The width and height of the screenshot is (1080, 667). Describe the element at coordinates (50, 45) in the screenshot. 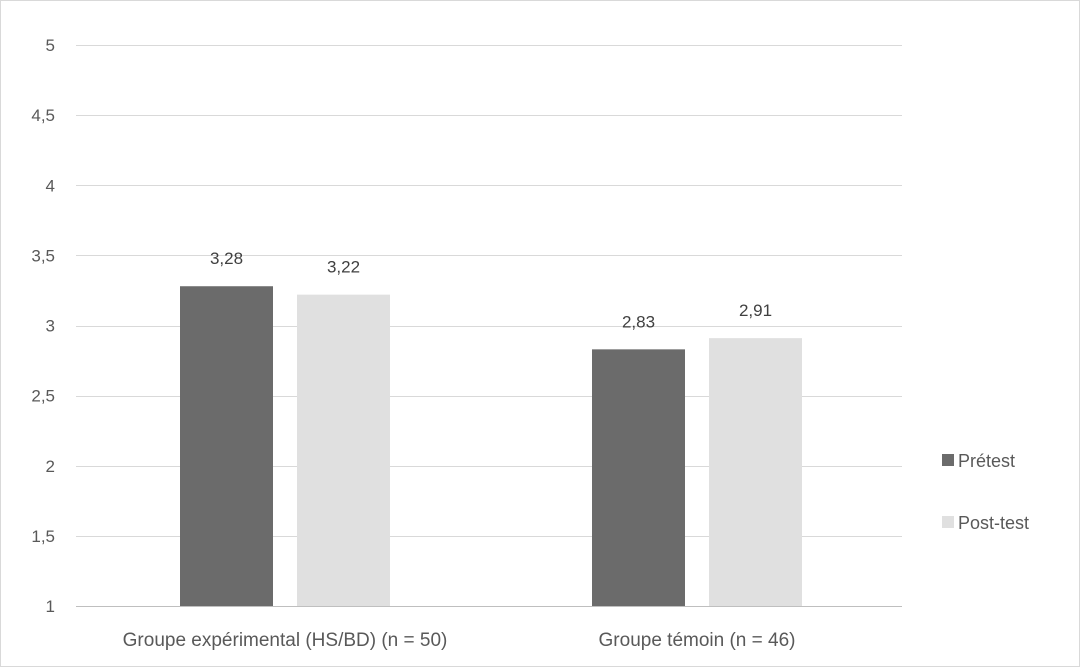

I see `y-tick-label: 5` at that location.